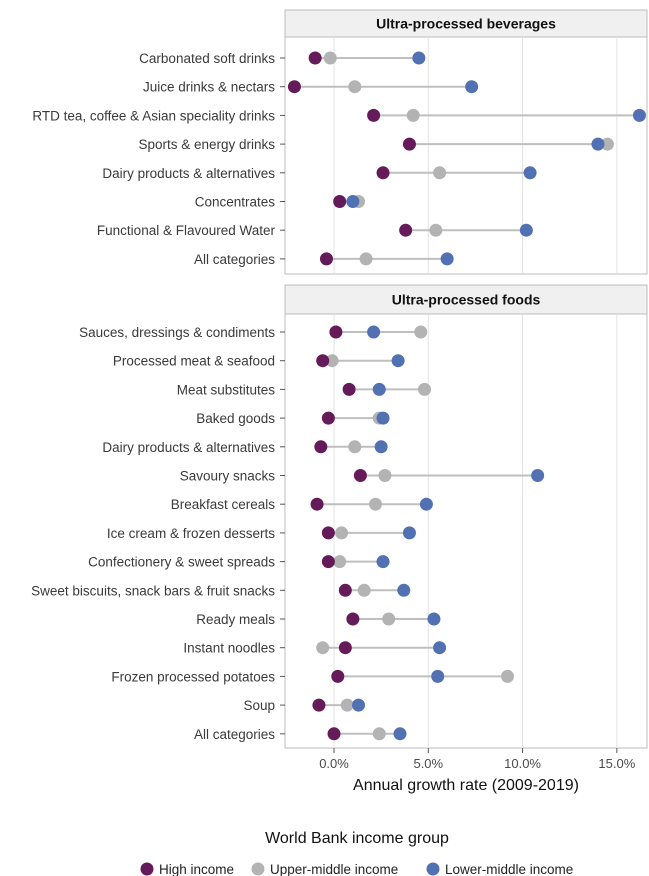  Describe the element at coordinates (206, 144) in the screenshot. I see `category-label: Sports & energy drinks` at that location.